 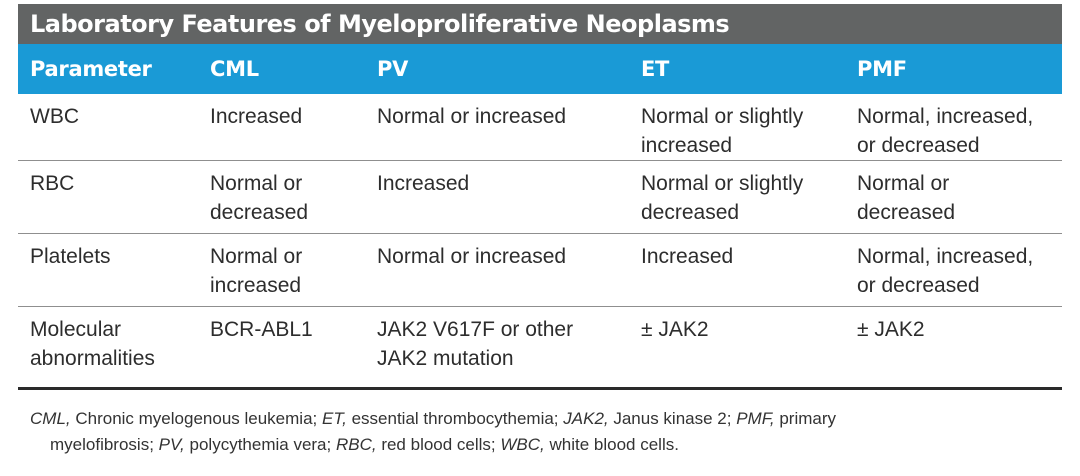 I want to click on header-parameter: Parameter, so click(x=91, y=69).